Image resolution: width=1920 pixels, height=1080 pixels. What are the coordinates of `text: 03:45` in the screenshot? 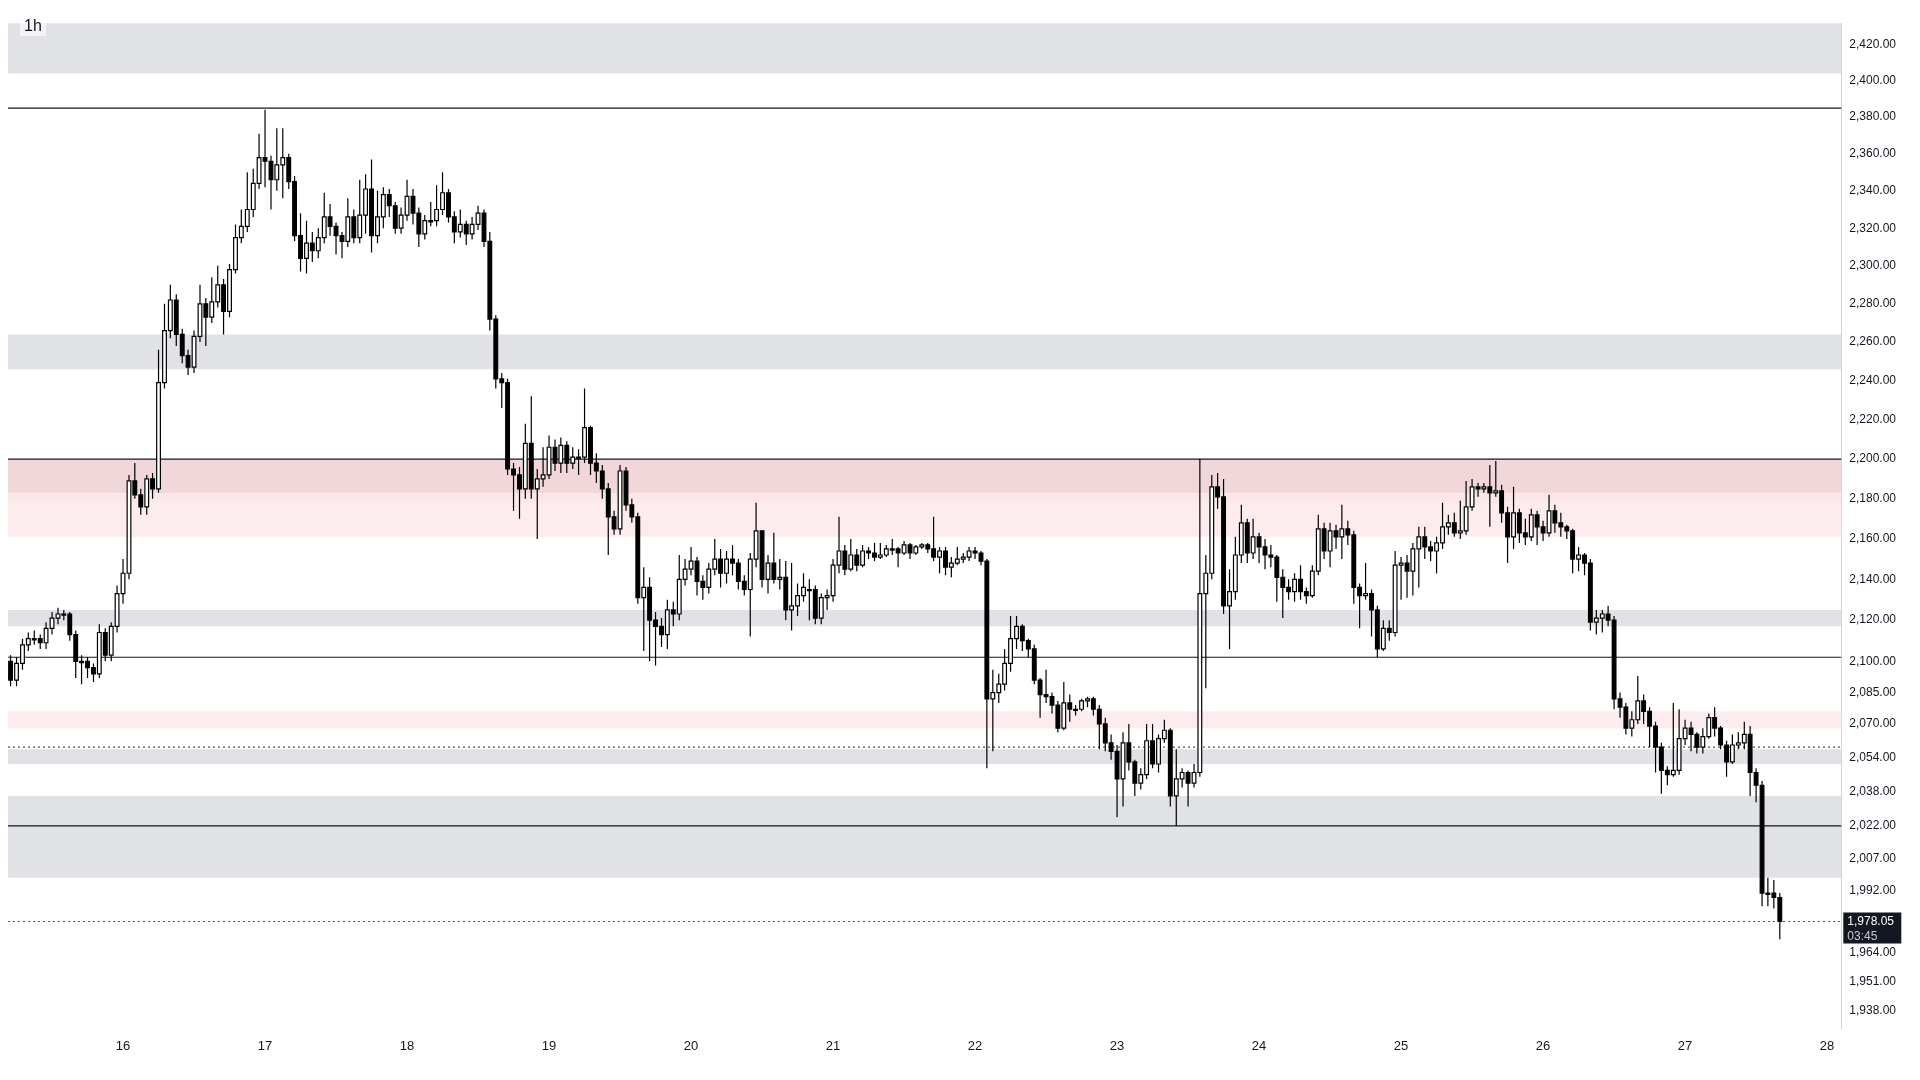 It's located at (1862, 935).